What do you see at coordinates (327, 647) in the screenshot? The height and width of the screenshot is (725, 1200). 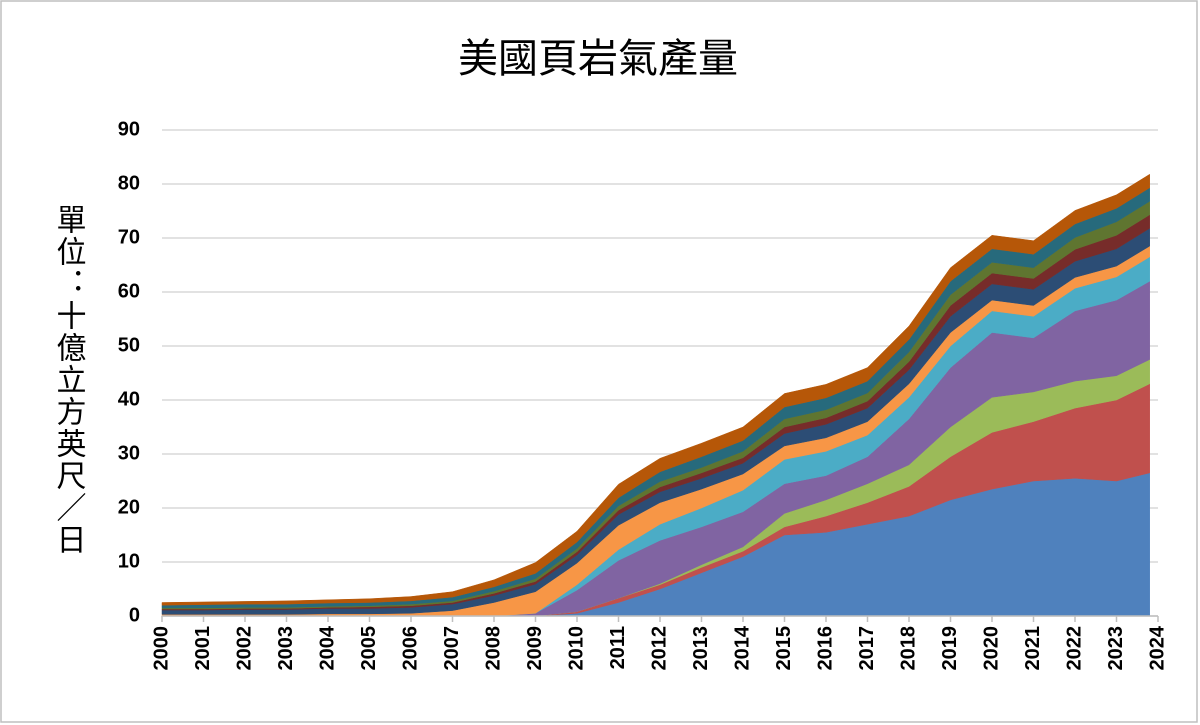 I see `x-tick-label: 2004` at bounding box center [327, 647].